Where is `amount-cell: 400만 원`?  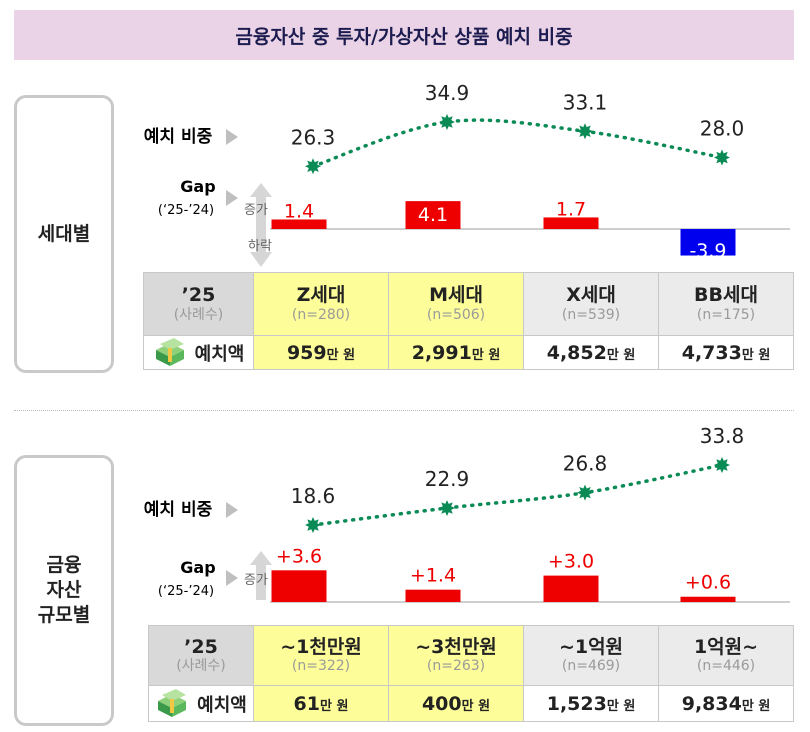 amount-cell: 400만 원 is located at coordinates (456, 703).